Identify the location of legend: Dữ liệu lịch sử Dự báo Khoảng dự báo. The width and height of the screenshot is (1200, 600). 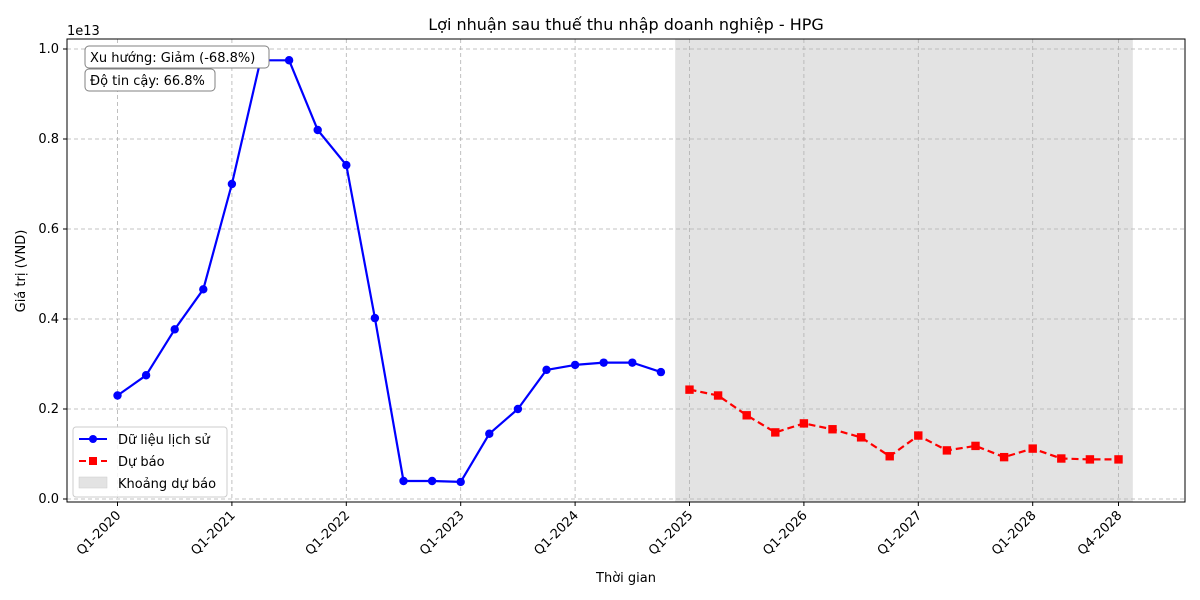
(150, 462).